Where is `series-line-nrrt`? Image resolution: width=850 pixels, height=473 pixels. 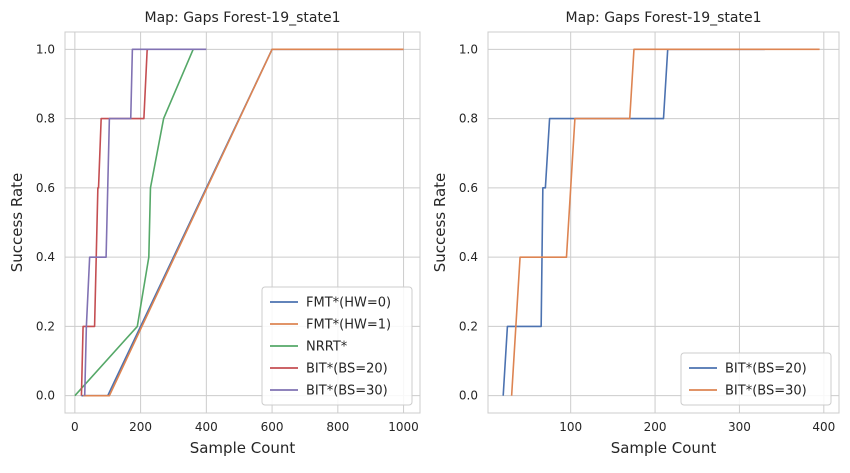
series-line-nrrt is located at coordinates (134, 223).